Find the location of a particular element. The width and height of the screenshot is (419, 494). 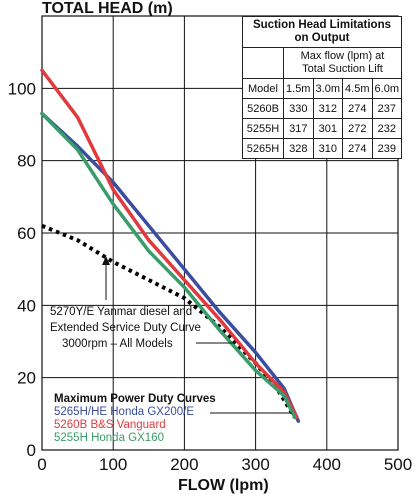

suction-table-header-row: Model 1.5m 3.0m 4.5m 6.0m is located at coordinates (322, 88).